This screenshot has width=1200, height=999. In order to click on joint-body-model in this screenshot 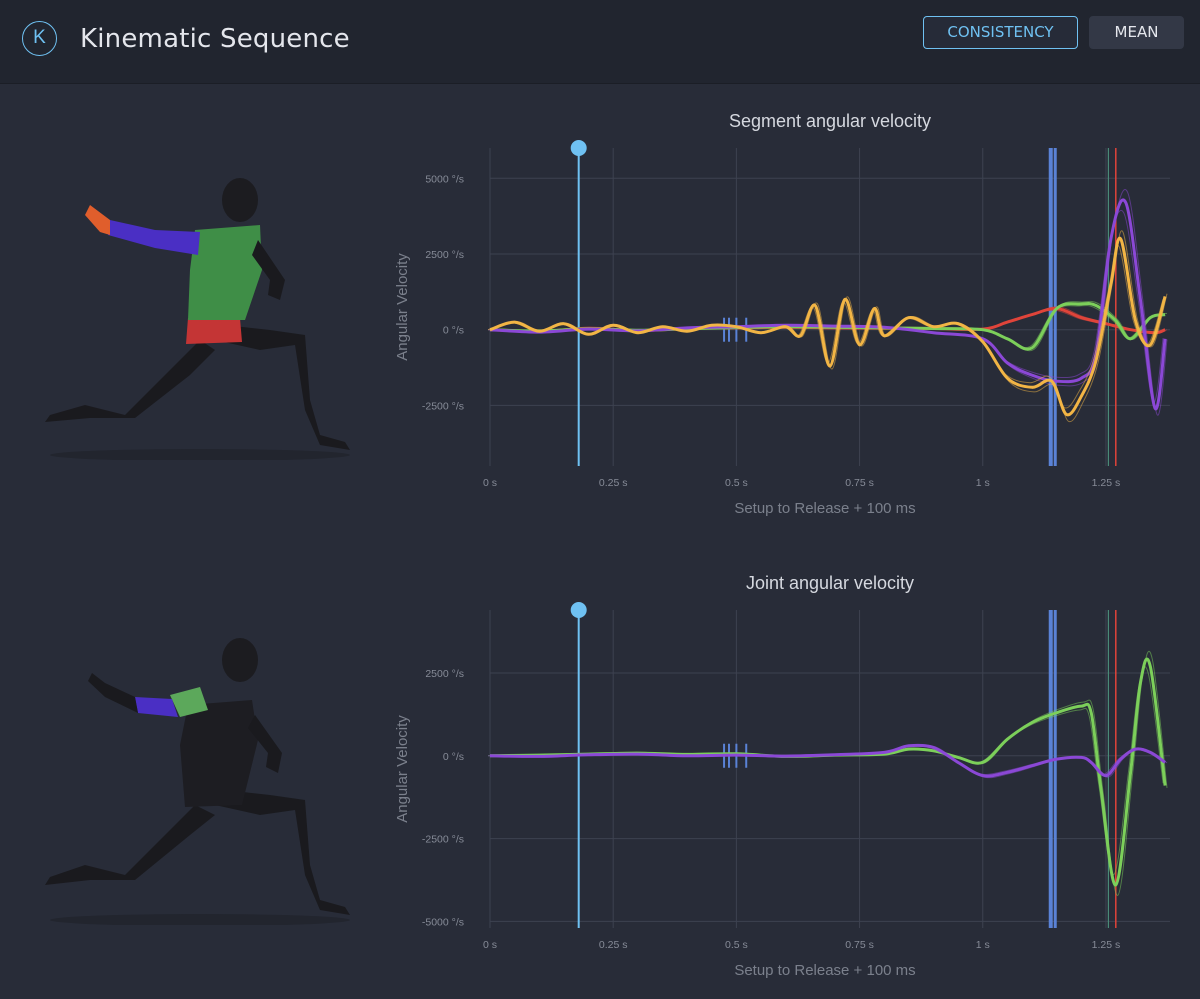, I will do `click(200, 775)`.